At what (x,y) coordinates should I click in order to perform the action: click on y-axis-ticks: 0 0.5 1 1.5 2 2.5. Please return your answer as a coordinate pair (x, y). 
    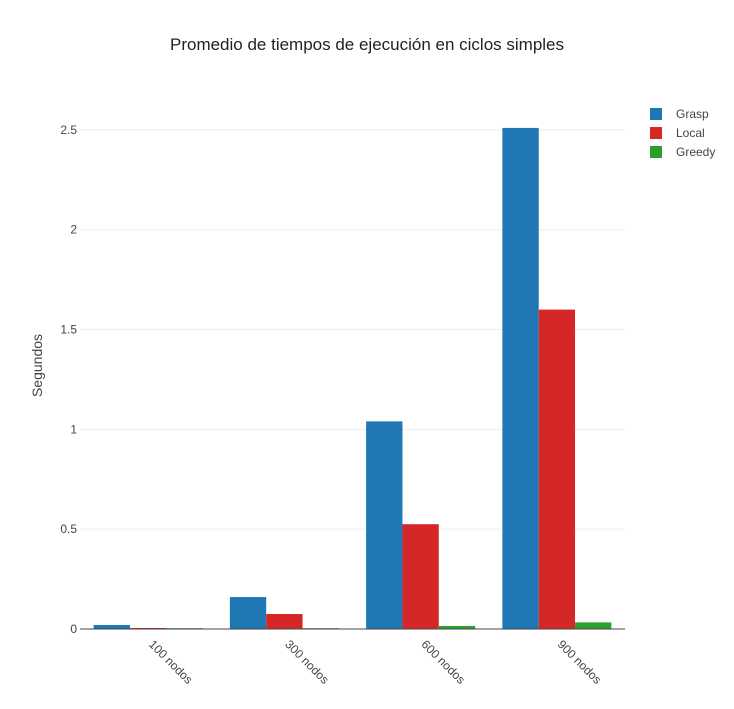
    Looking at the image, I should click on (68, 379).